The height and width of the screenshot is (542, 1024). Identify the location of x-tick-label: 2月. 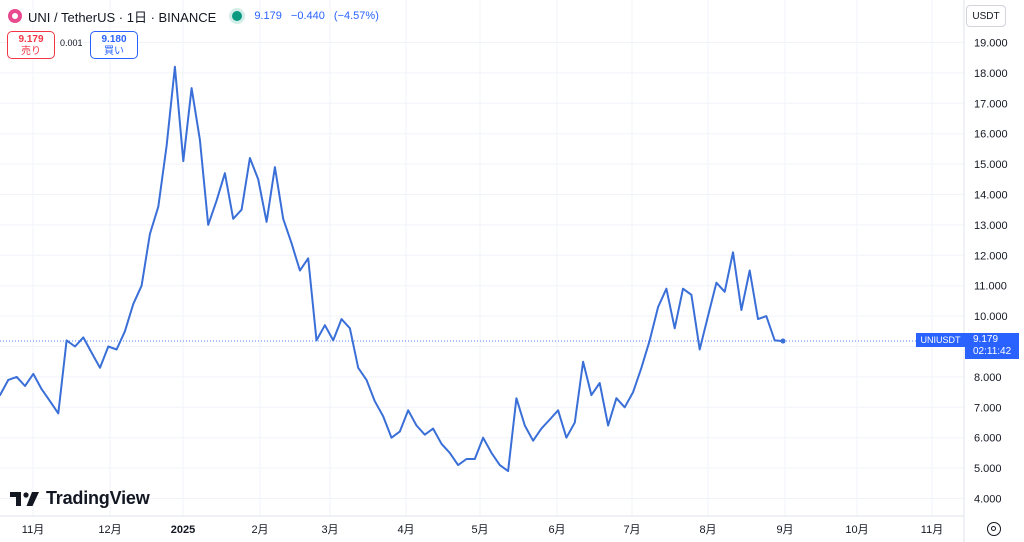
(259, 530).